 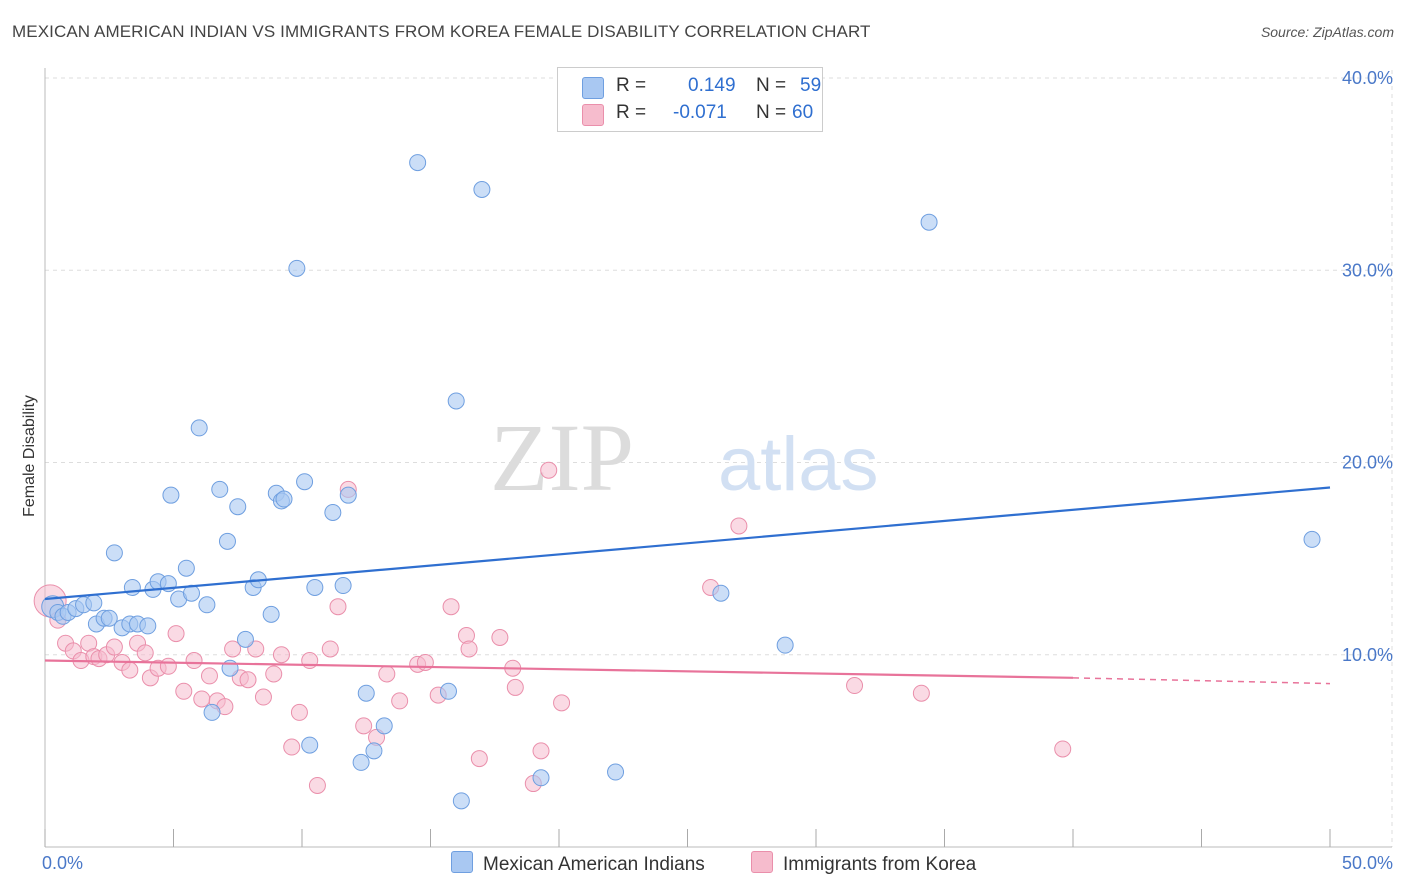 I want to click on watermark-atlas: atlas, so click(x=798, y=464).